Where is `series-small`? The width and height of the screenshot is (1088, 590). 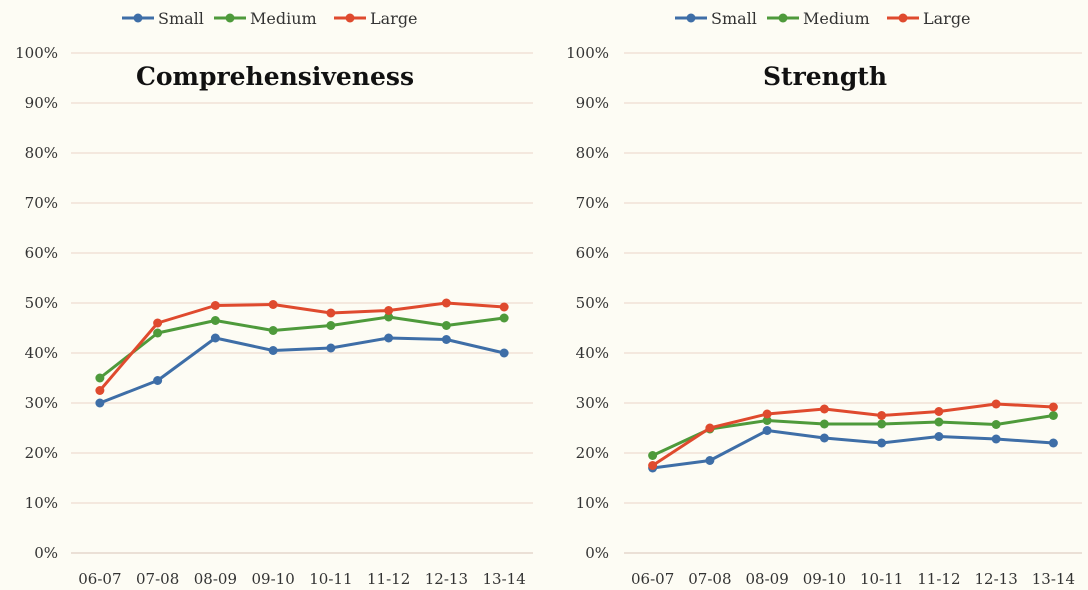 series-small is located at coordinates (853, 449).